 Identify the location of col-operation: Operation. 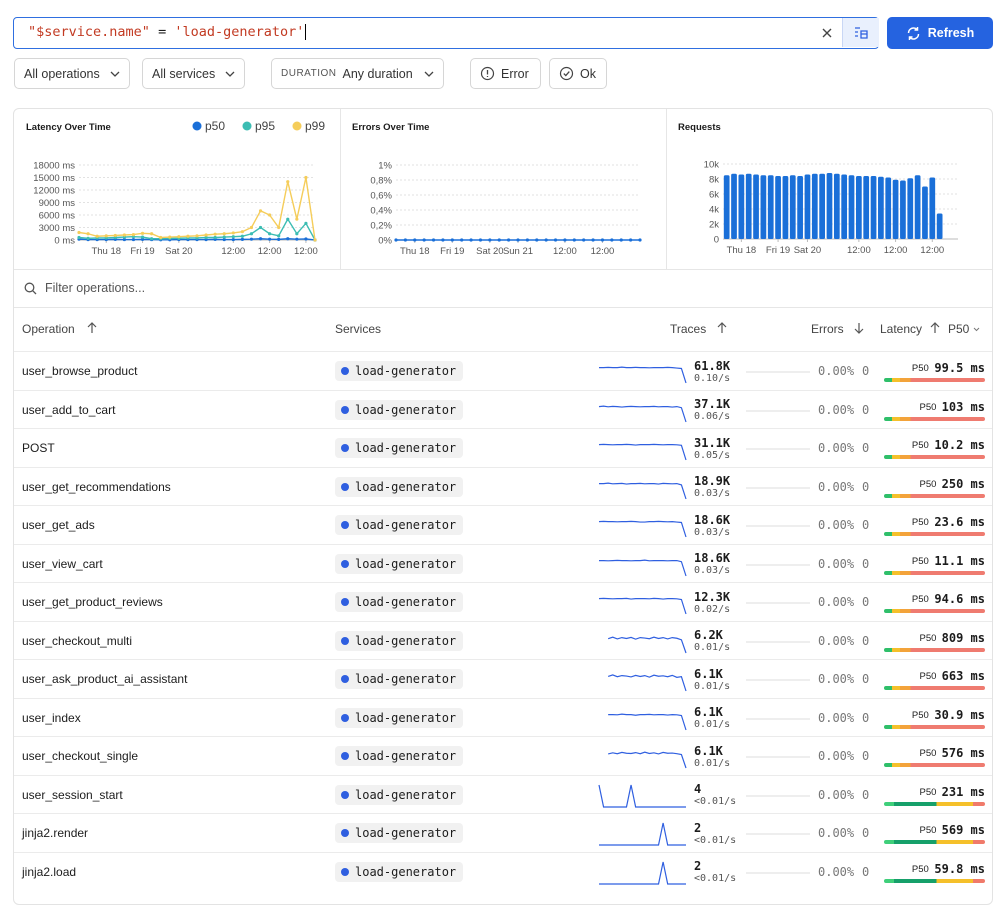
(48, 329).